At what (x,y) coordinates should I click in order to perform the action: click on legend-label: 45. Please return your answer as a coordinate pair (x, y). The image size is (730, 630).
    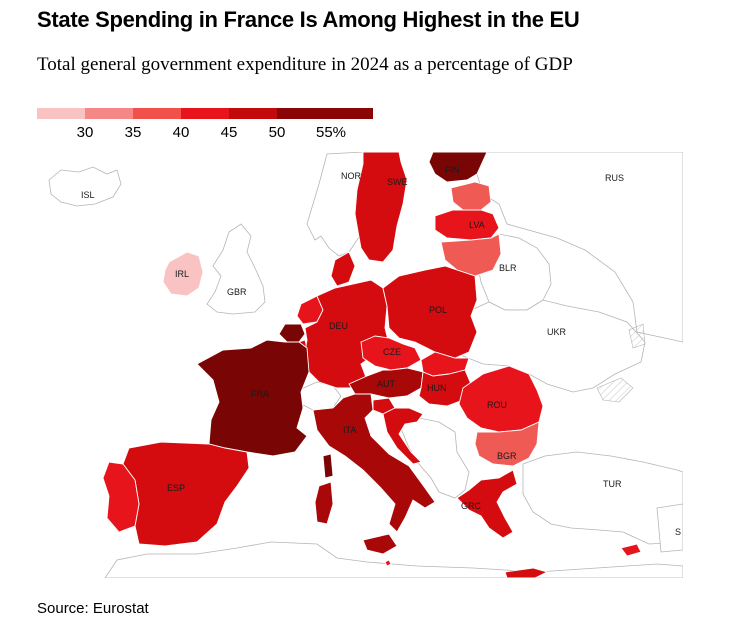
    Looking at the image, I should click on (229, 132).